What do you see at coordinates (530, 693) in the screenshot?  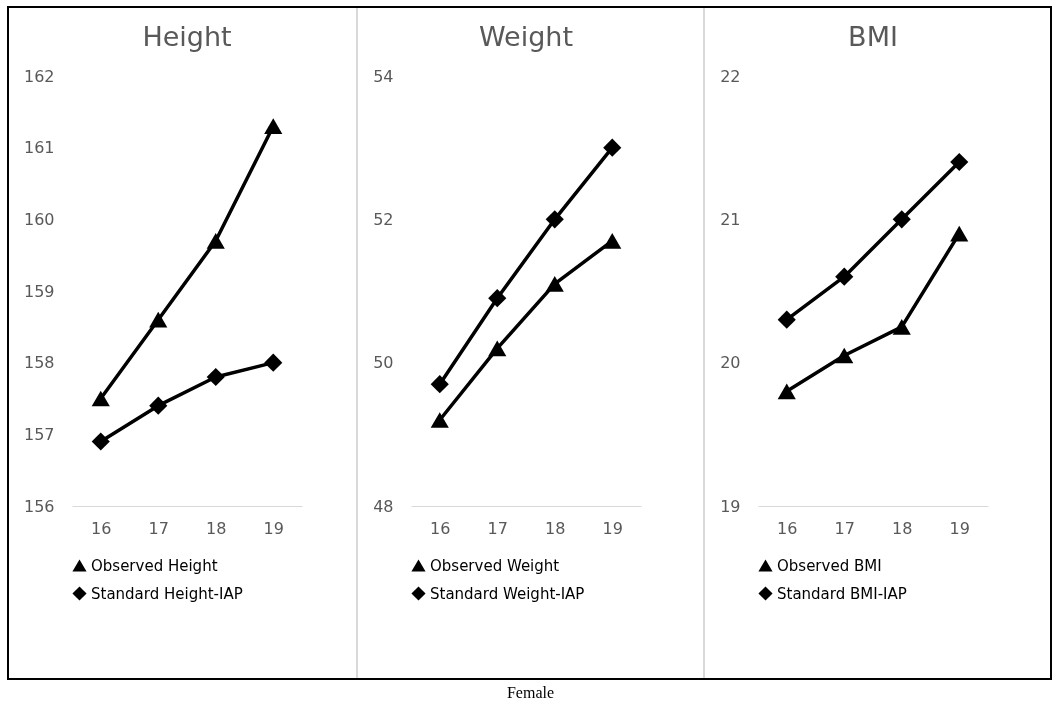 I see `text: Female` at bounding box center [530, 693].